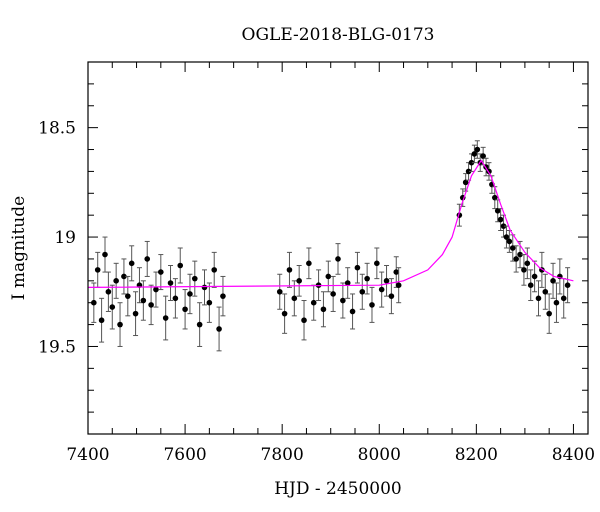 Image resolution: width=600 pixels, height=512 pixels. I want to click on y-tick-label: 19, so click(65, 238).